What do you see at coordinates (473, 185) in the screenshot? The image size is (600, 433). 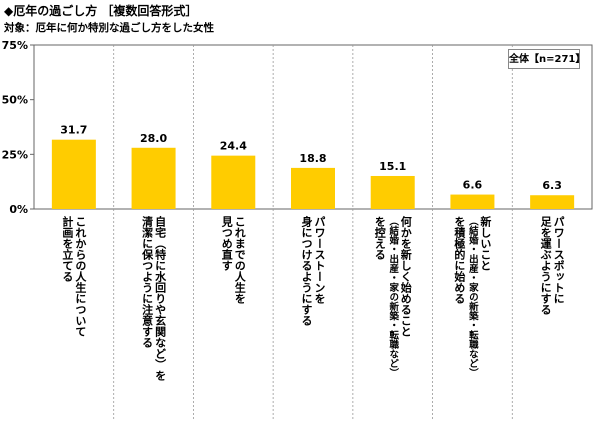 I see `data-label: 6.6` at bounding box center [473, 185].